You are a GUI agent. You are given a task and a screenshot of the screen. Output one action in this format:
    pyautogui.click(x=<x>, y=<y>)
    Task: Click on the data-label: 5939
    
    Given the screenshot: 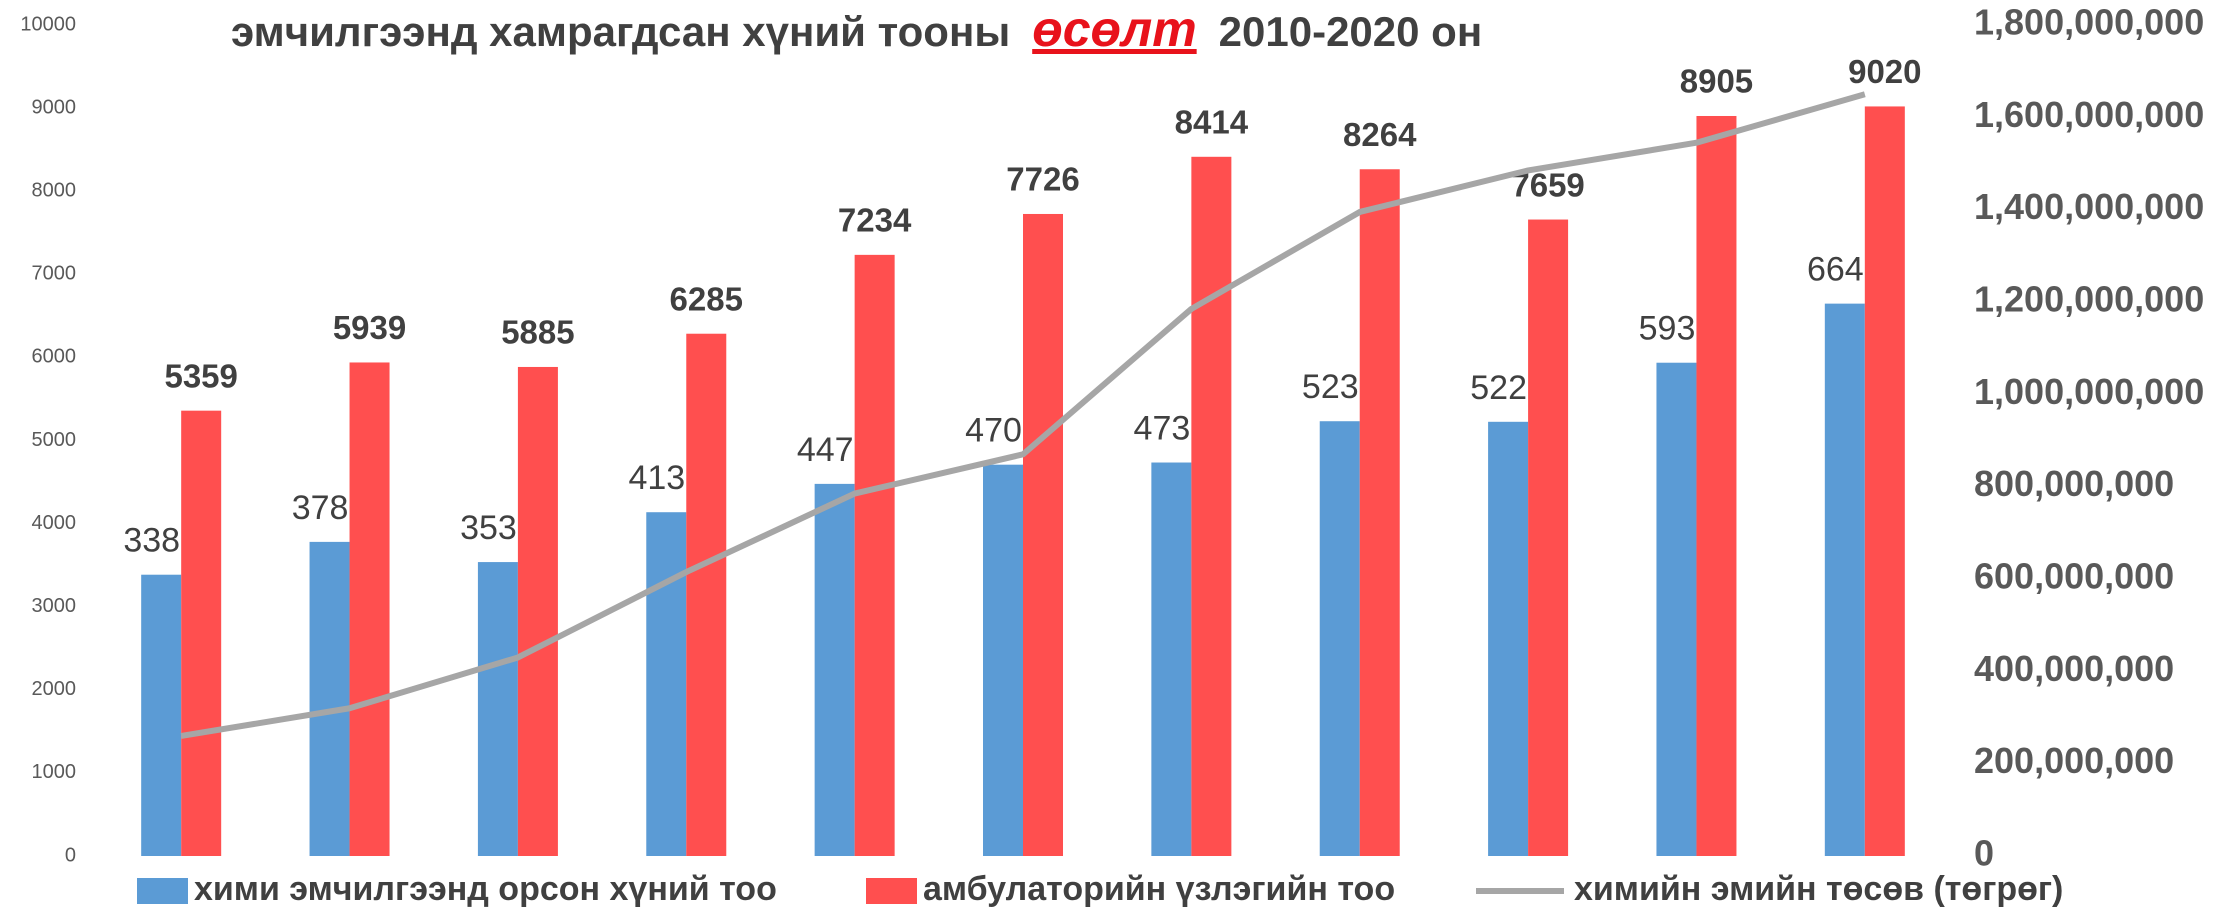 What is the action you would take?
    pyautogui.click(x=369, y=327)
    